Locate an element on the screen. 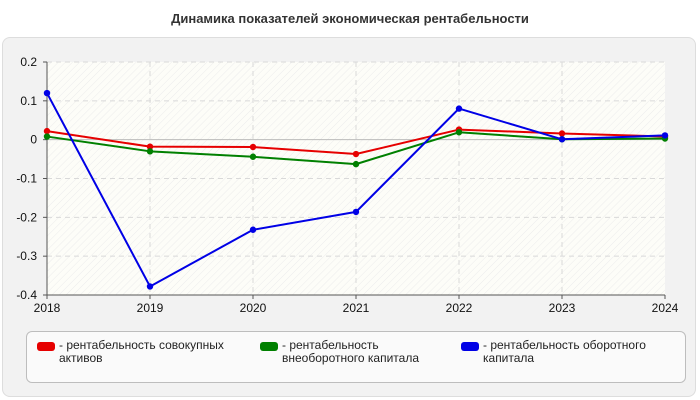 This screenshot has width=700, height=400. legend-item-noncurrent-capital: - рентабельность внеоборотного капитала is located at coordinates (355, 352).